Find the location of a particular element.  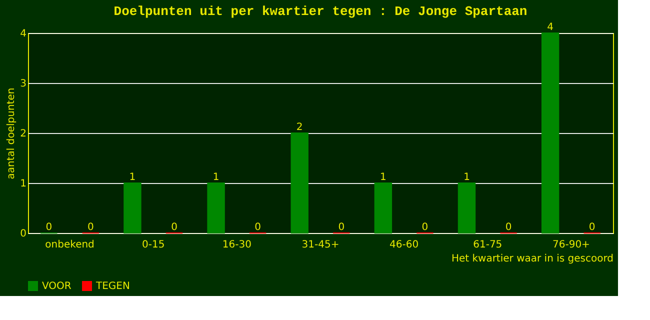

y-tick-label: 1 is located at coordinates (23, 184).